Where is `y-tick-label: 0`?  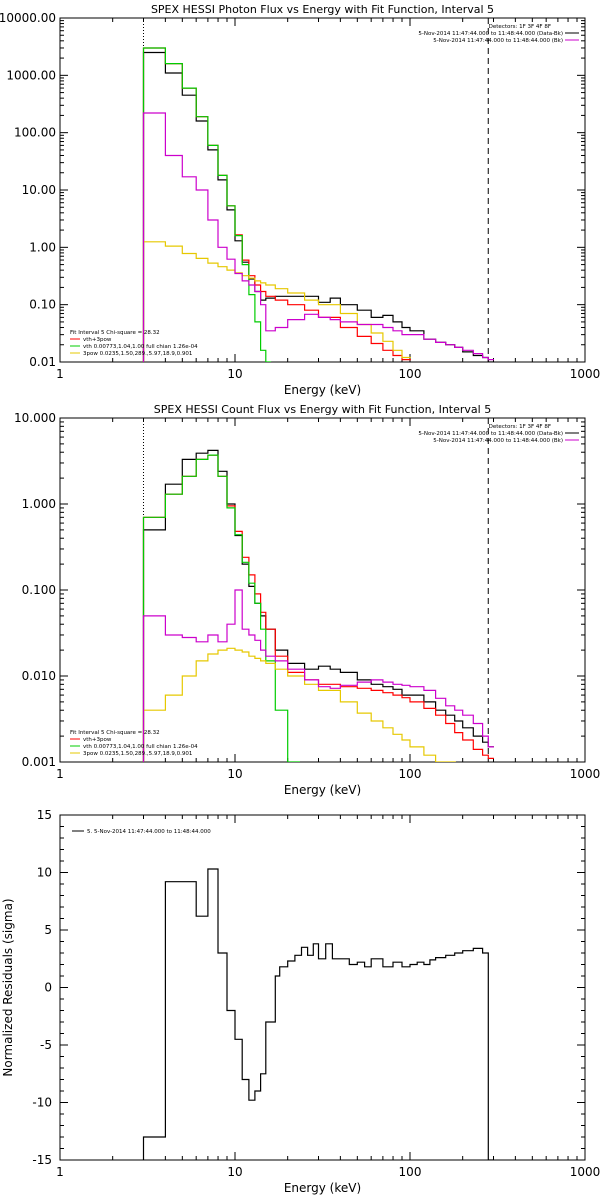
y-tick-label: 0 is located at coordinates (48, 988).